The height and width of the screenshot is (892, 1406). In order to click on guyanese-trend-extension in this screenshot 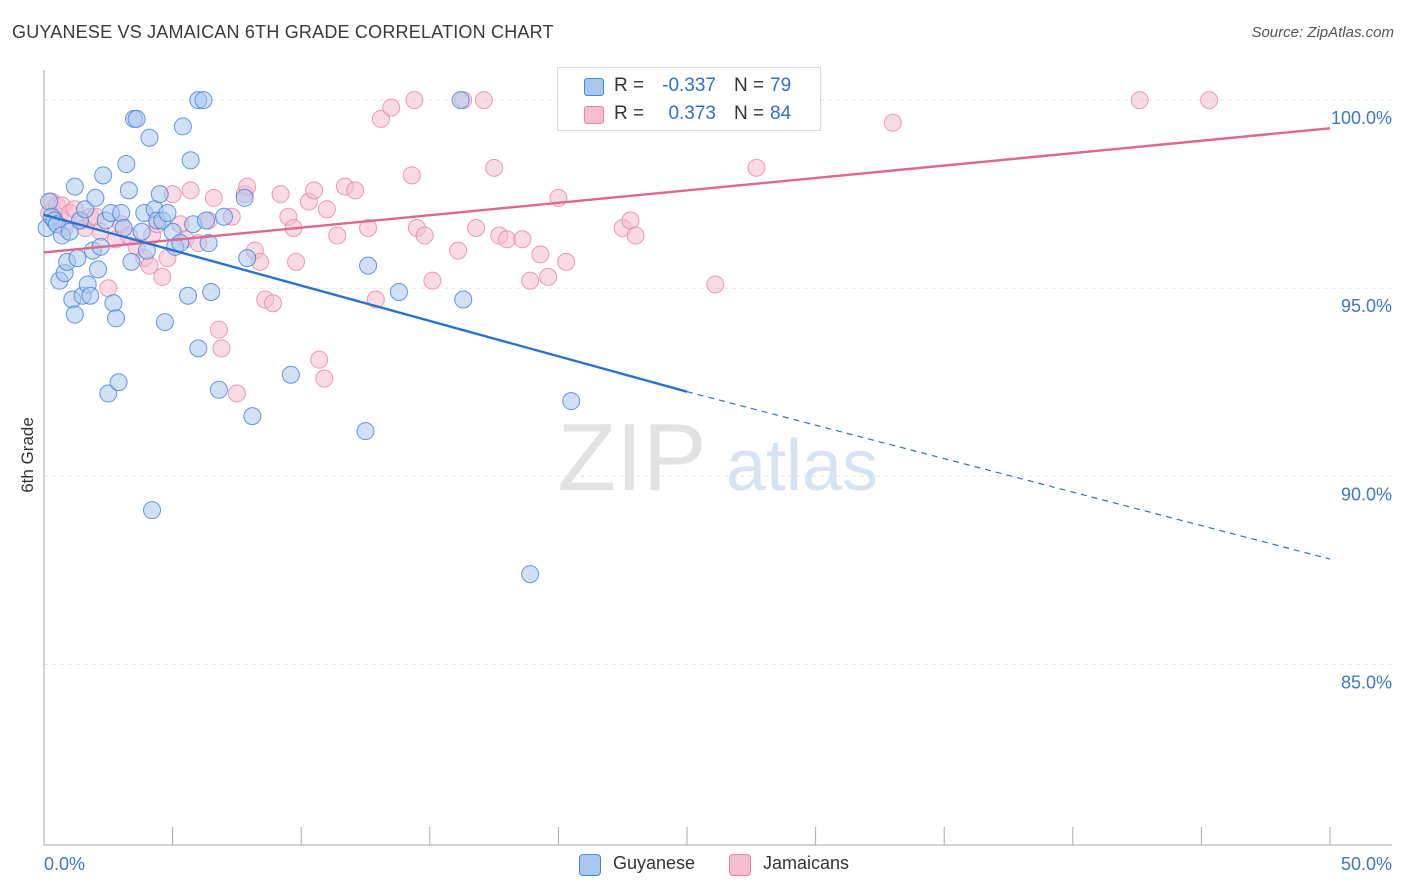, I will do `click(1008, 475)`.